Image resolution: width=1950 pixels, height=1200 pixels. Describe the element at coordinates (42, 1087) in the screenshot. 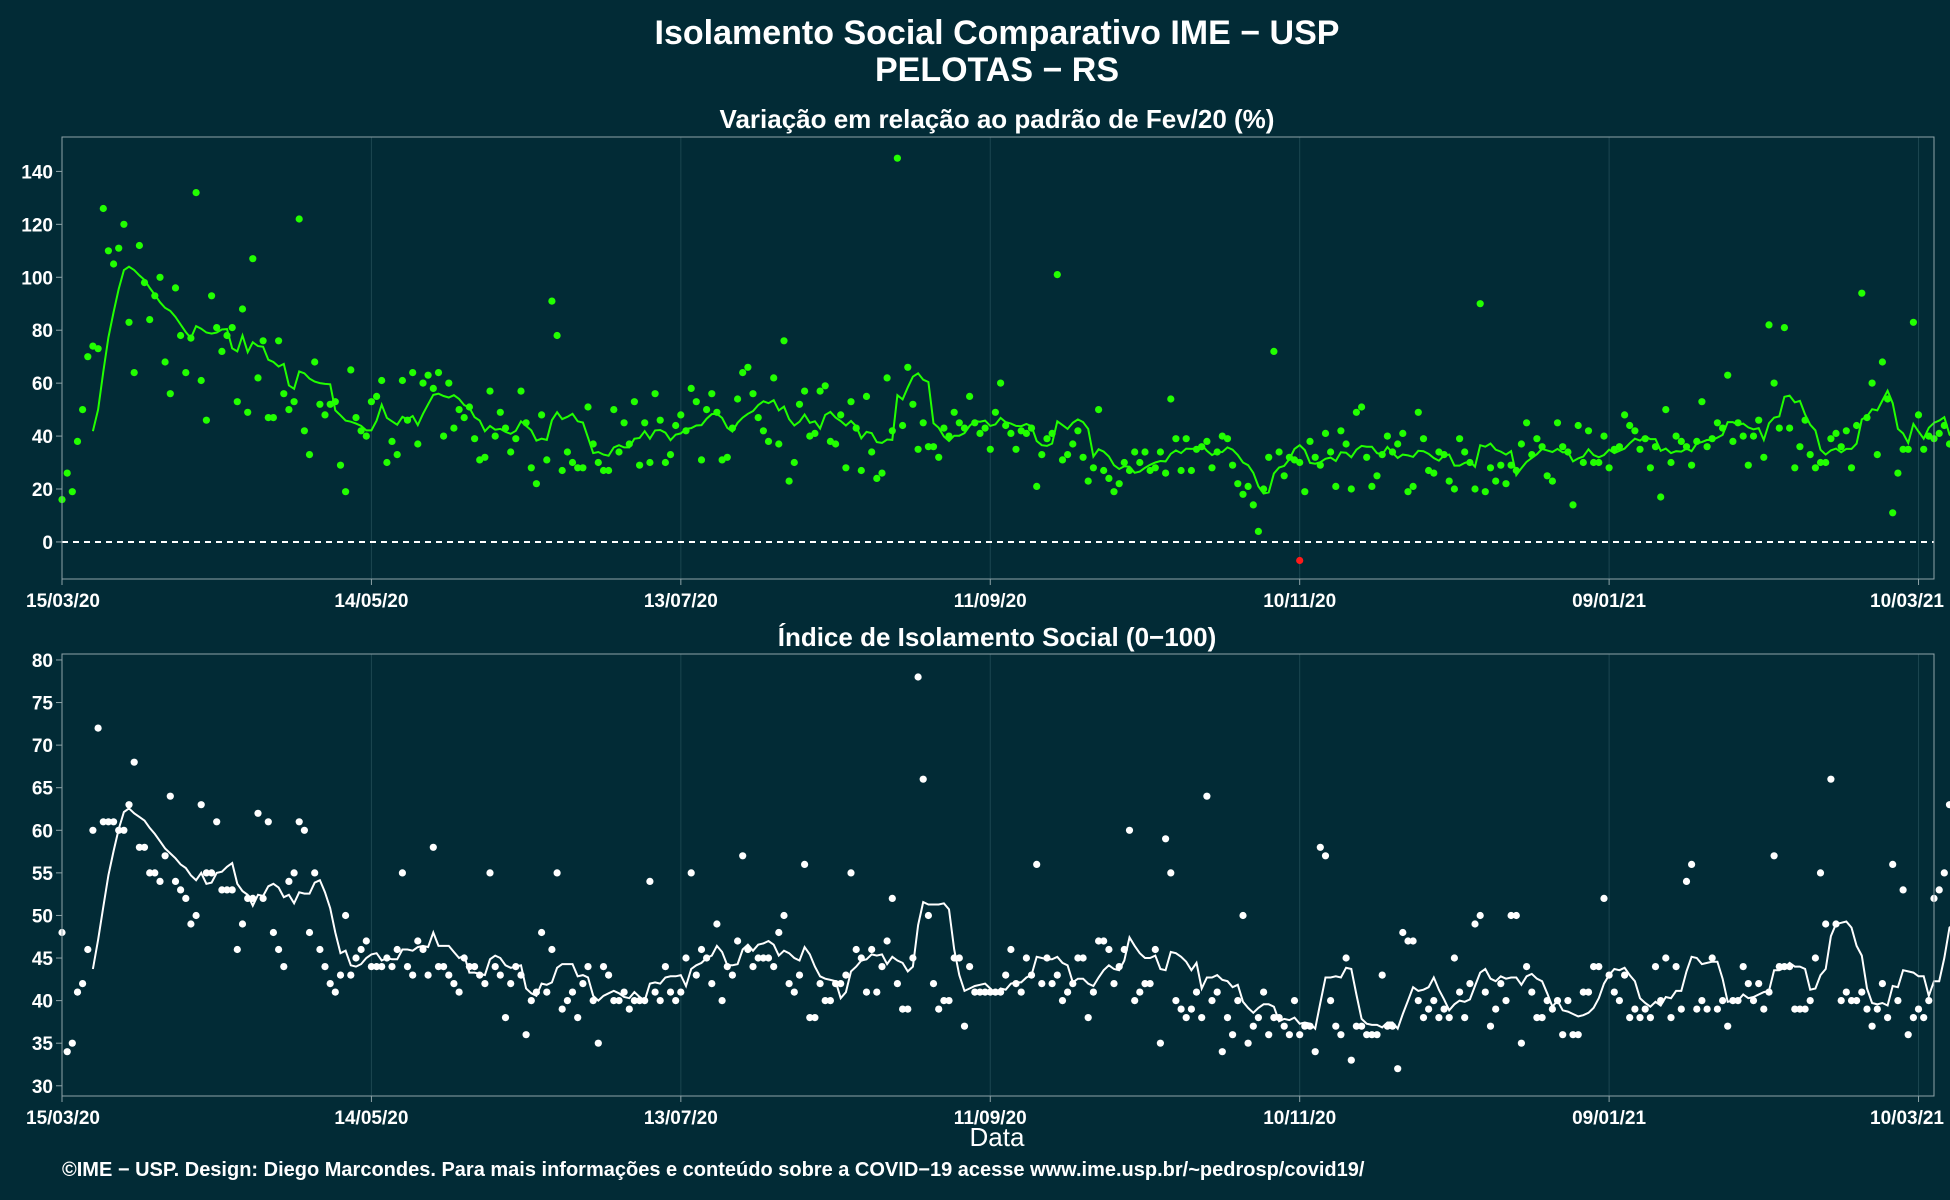

I see `bottom-y-tick-label: 30` at that location.